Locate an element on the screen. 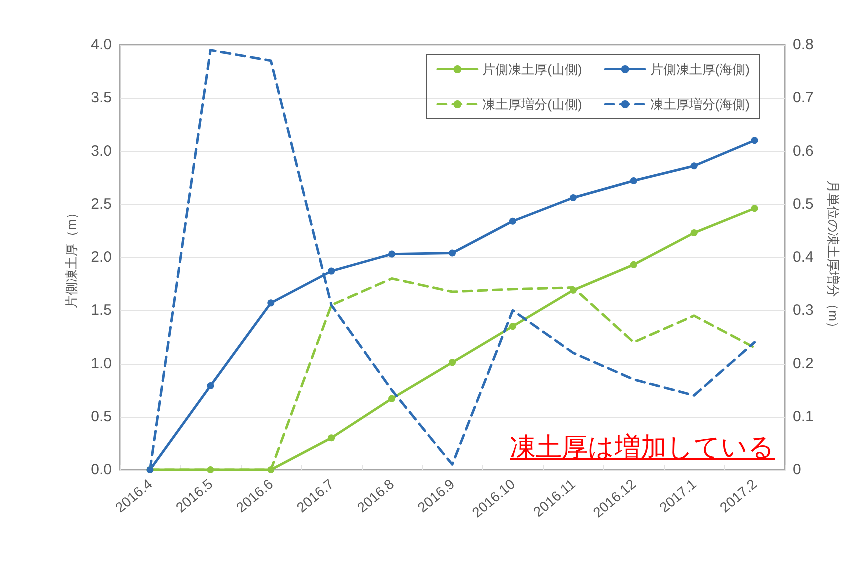 The height and width of the screenshot is (564, 861). y-tick-label: 3.5 is located at coordinates (101, 98).